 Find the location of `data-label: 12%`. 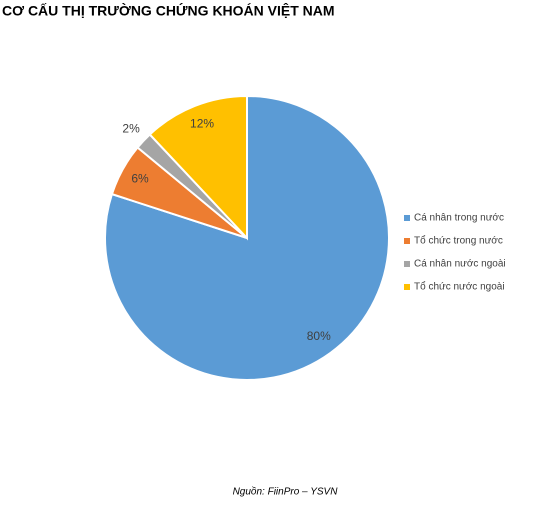

data-label: 12% is located at coordinates (202, 124).